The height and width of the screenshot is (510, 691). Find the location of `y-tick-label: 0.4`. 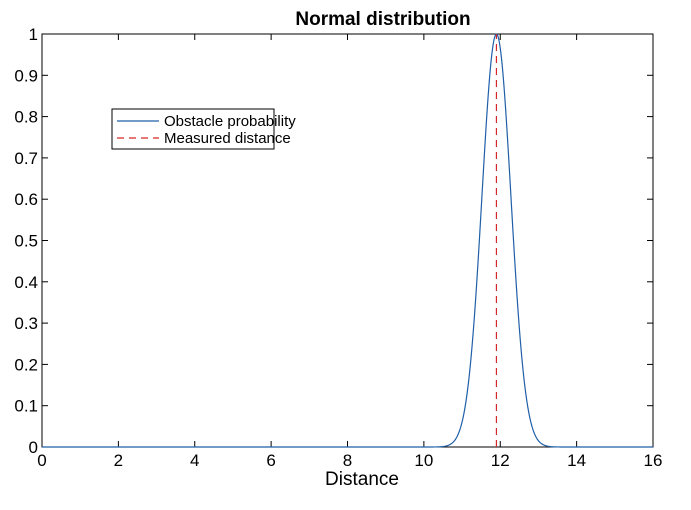

y-tick-label: 0.4 is located at coordinates (26, 282).